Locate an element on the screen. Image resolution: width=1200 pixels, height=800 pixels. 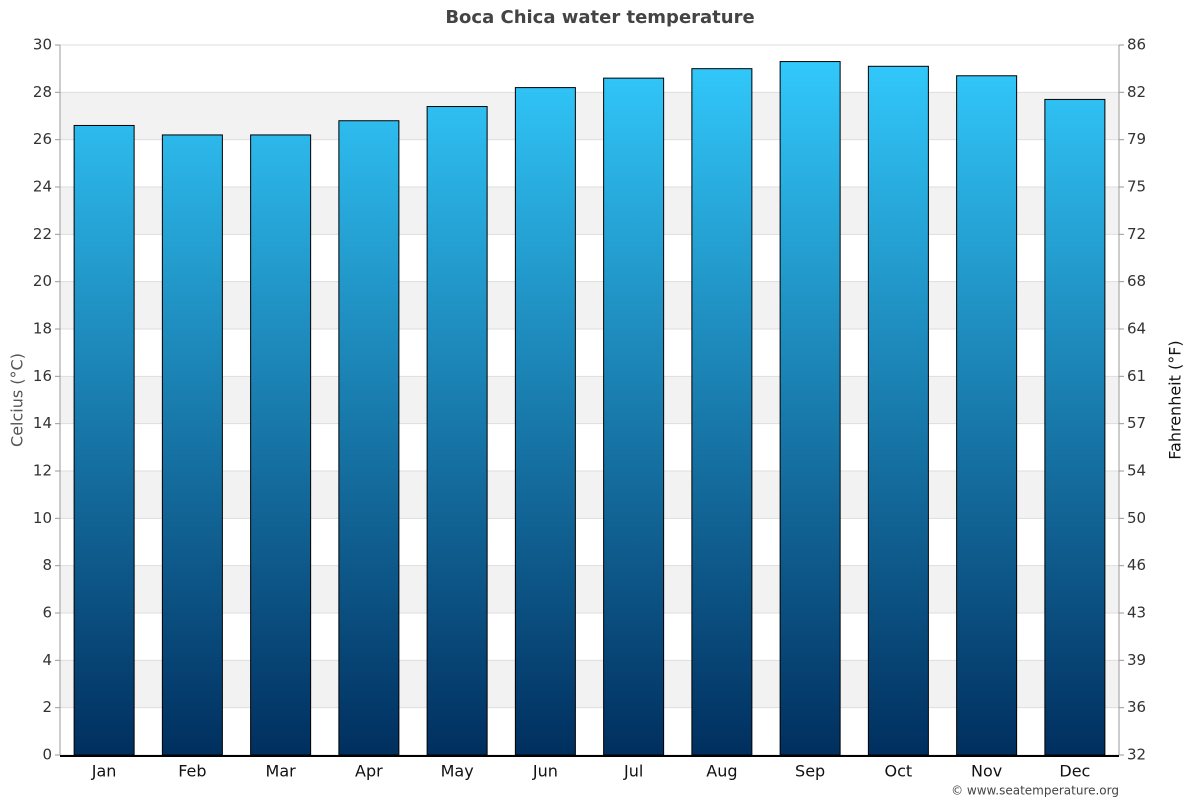
y-tick-label: 8 is located at coordinates (47, 565).